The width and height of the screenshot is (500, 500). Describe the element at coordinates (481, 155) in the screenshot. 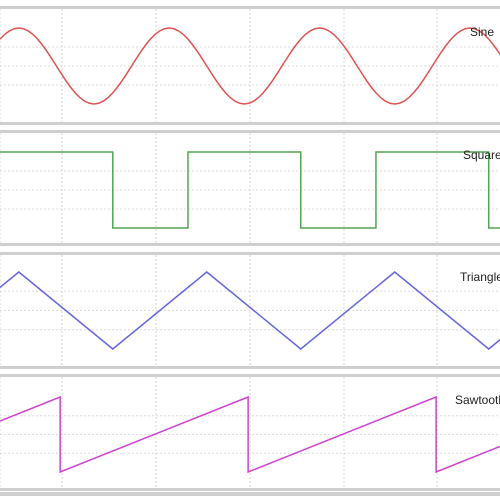

I see `square-label: Square` at that location.